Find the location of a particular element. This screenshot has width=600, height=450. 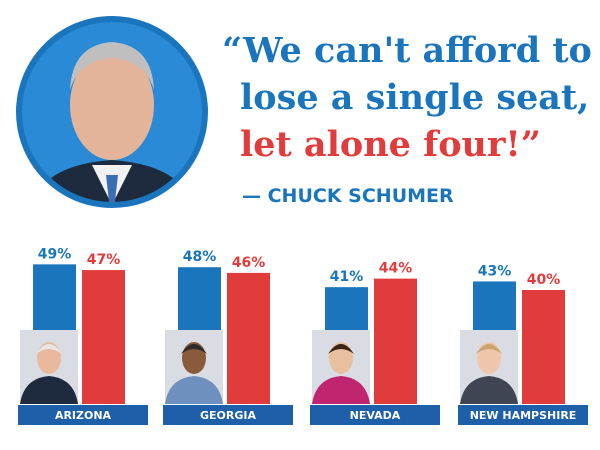

portrait-face is located at coordinates (112, 105).